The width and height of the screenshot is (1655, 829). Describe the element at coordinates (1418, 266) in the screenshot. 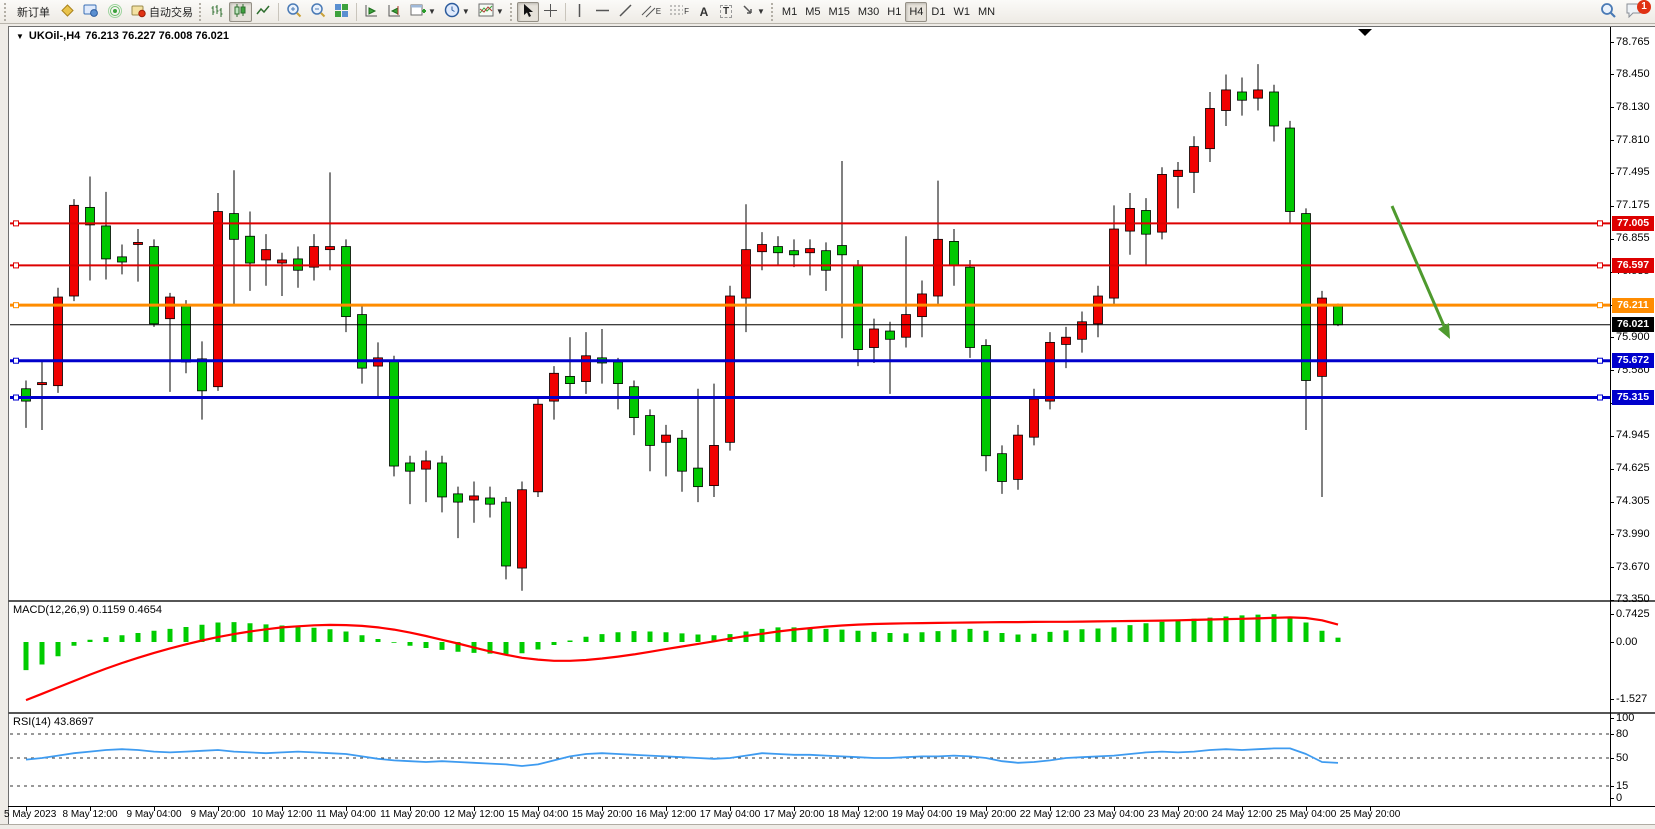

I see `trend-arrow-annotation` at that location.